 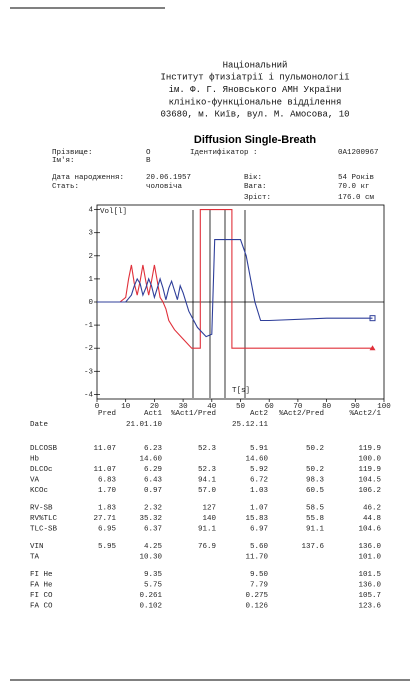 I want to click on patient-value: 54 Років, so click(x=356, y=177).